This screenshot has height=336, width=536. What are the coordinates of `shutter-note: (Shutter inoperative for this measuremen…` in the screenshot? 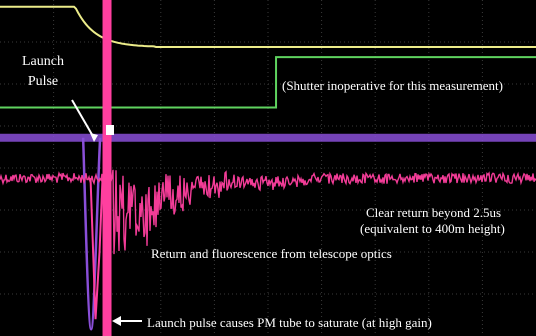 It's located at (392, 85).